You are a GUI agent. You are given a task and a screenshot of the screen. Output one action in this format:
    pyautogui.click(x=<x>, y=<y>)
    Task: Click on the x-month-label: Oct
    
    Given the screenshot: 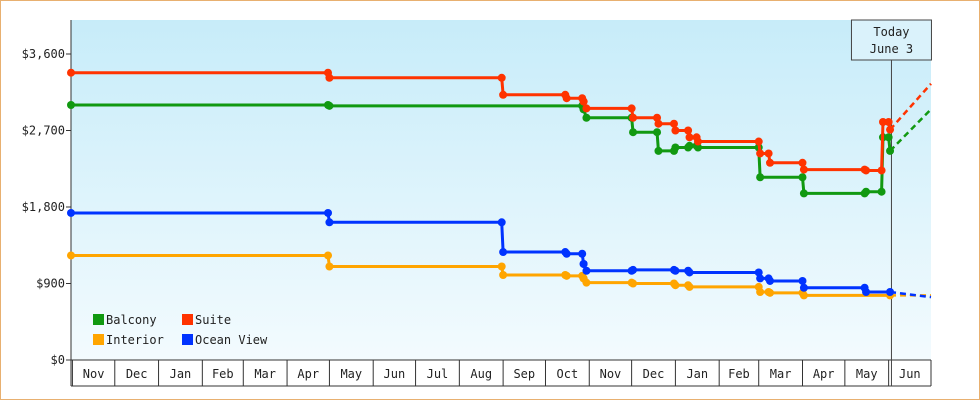 What is the action you would take?
    pyautogui.click(x=568, y=374)
    